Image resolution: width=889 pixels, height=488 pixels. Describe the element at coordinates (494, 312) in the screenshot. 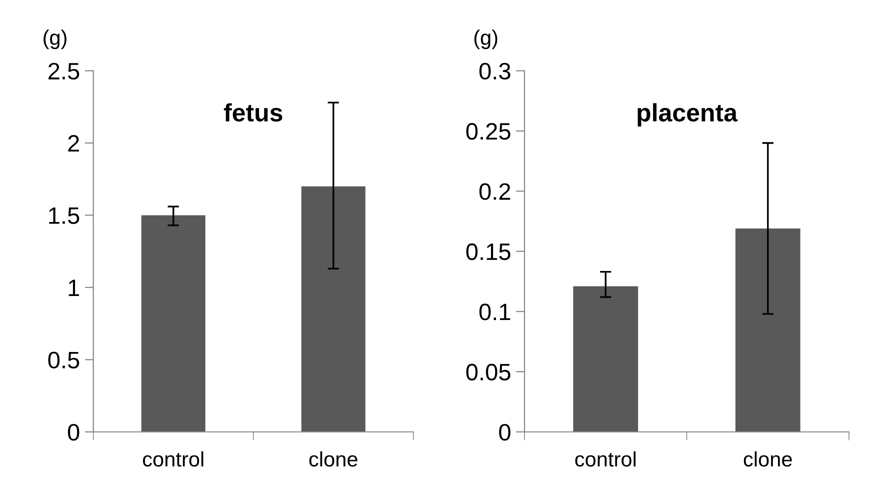

I see `y-tick-label: 0.1` at that location.